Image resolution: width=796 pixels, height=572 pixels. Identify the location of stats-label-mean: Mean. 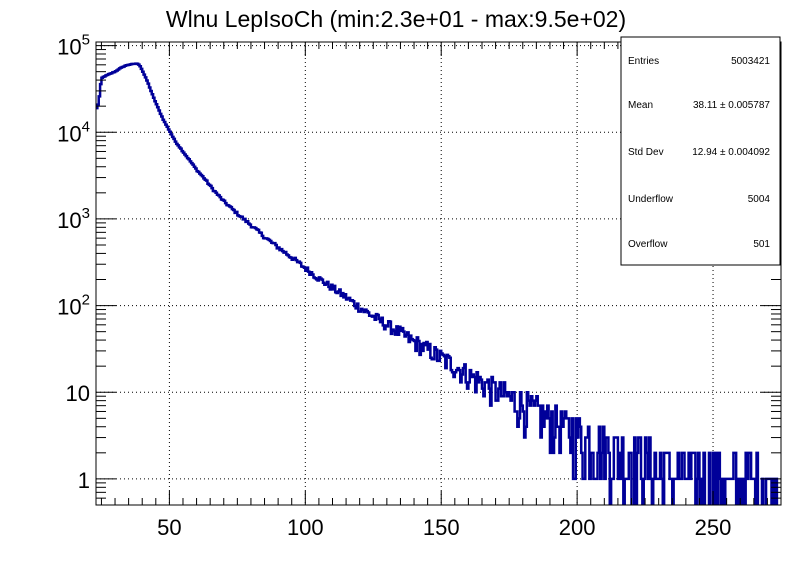
(640, 105).